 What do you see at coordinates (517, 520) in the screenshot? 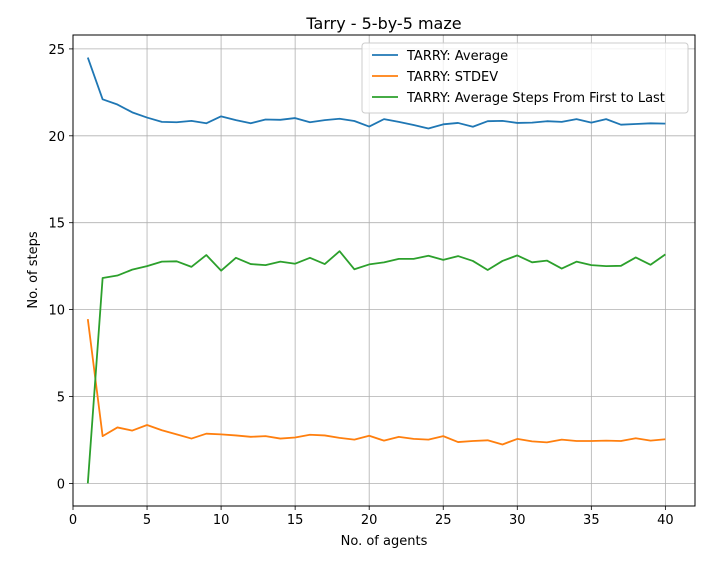
I see `x-tick-label: 30` at bounding box center [517, 520].